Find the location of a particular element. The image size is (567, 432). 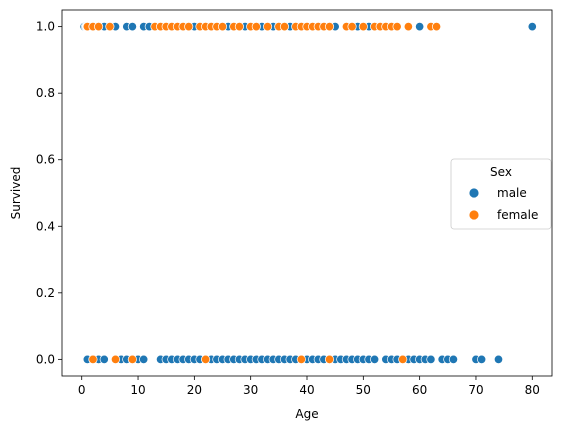

y-tick-label: 0.0 is located at coordinates (45, 359).